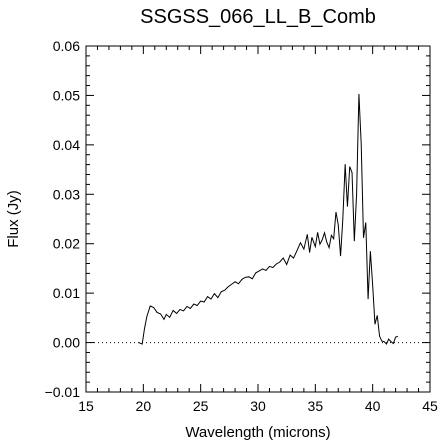 The image size is (440, 442). What do you see at coordinates (63, 219) in the screenshot?
I see `y-axis-tick-labels: −0.01 0.00 0.01 0.02 0.03 0.04 0.05 0.06` at bounding box center [63, 219].